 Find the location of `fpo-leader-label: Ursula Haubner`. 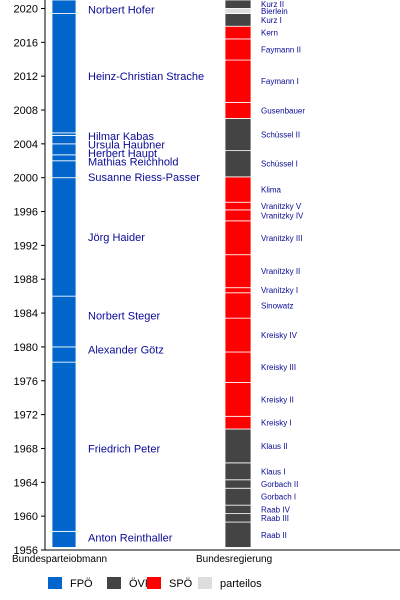

fpo-leader-label: Ursula Haubner is located at coordinates (126, 146).